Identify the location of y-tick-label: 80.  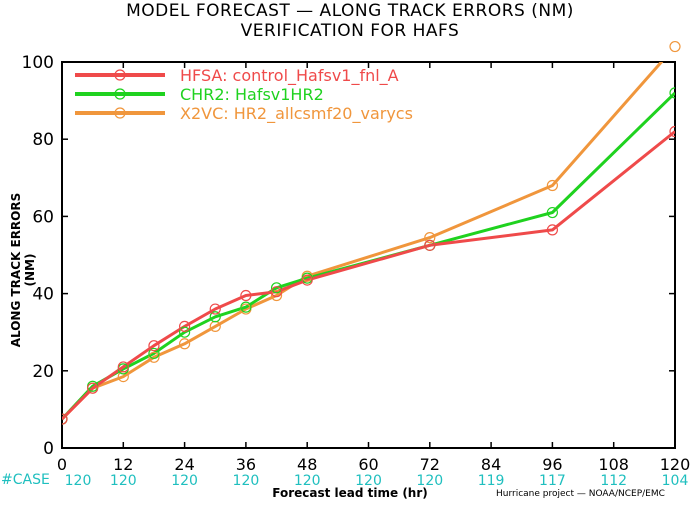
(43, 140).